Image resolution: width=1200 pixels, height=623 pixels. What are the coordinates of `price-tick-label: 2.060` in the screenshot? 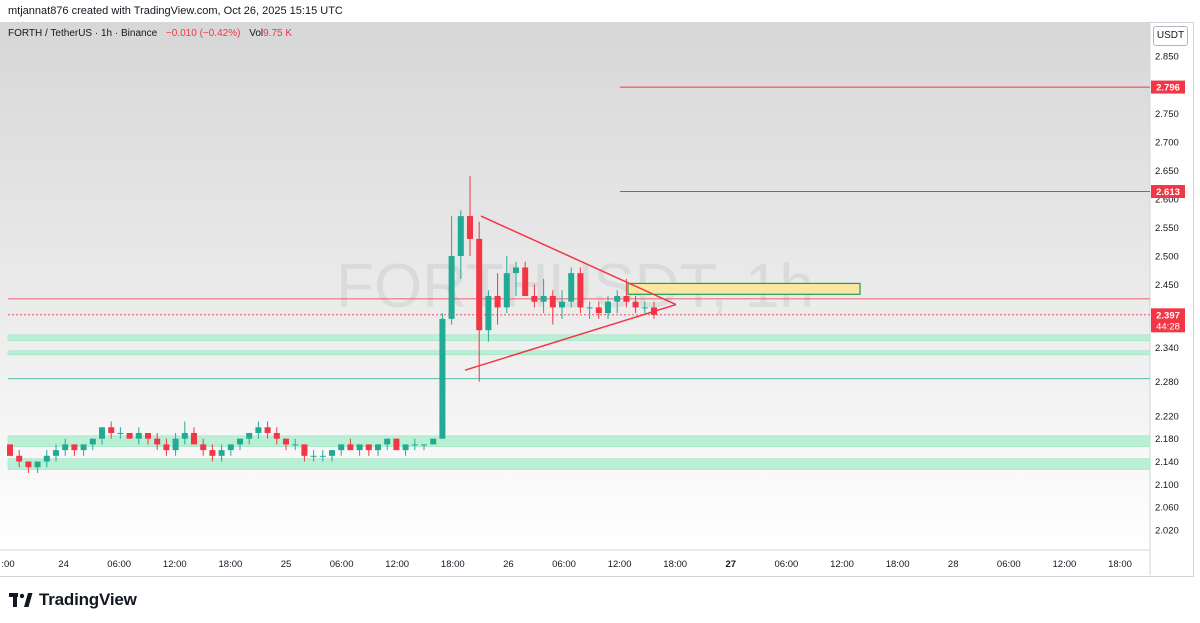 It's located at (1167, 508).